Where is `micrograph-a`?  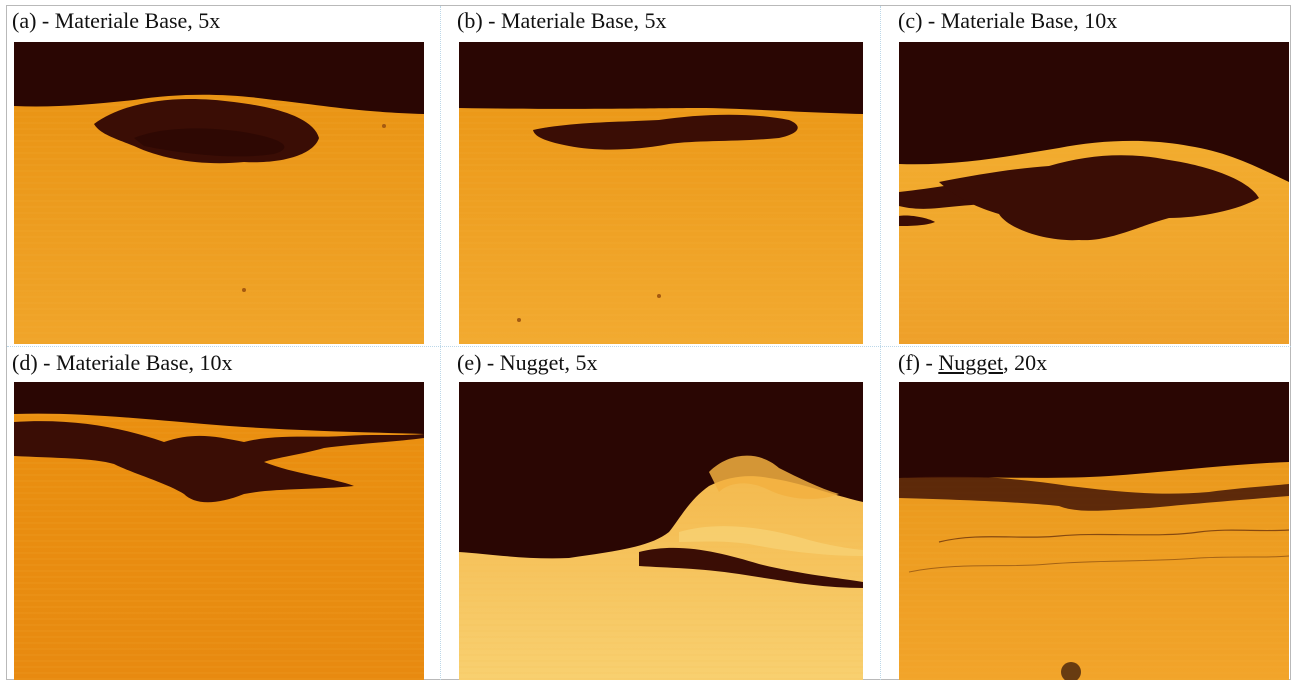 micrograph-a is located at coordinates (219, 193).